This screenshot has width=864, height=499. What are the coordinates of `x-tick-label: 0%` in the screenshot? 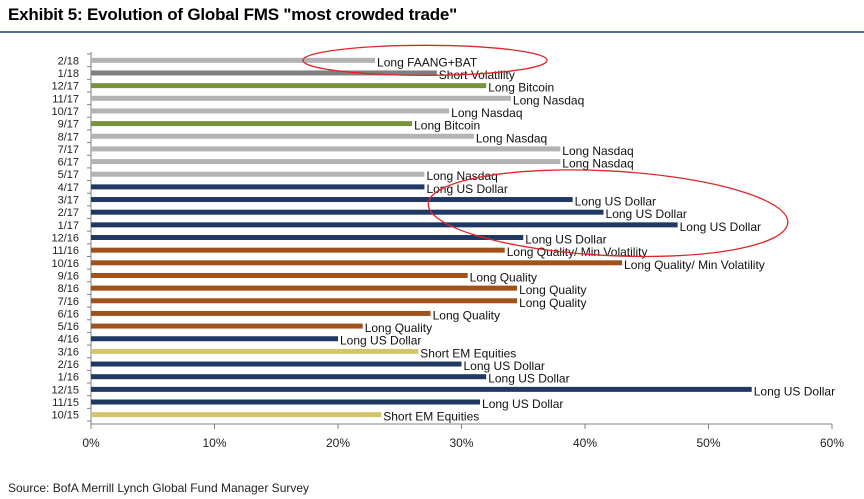 It's located at (91, 443).